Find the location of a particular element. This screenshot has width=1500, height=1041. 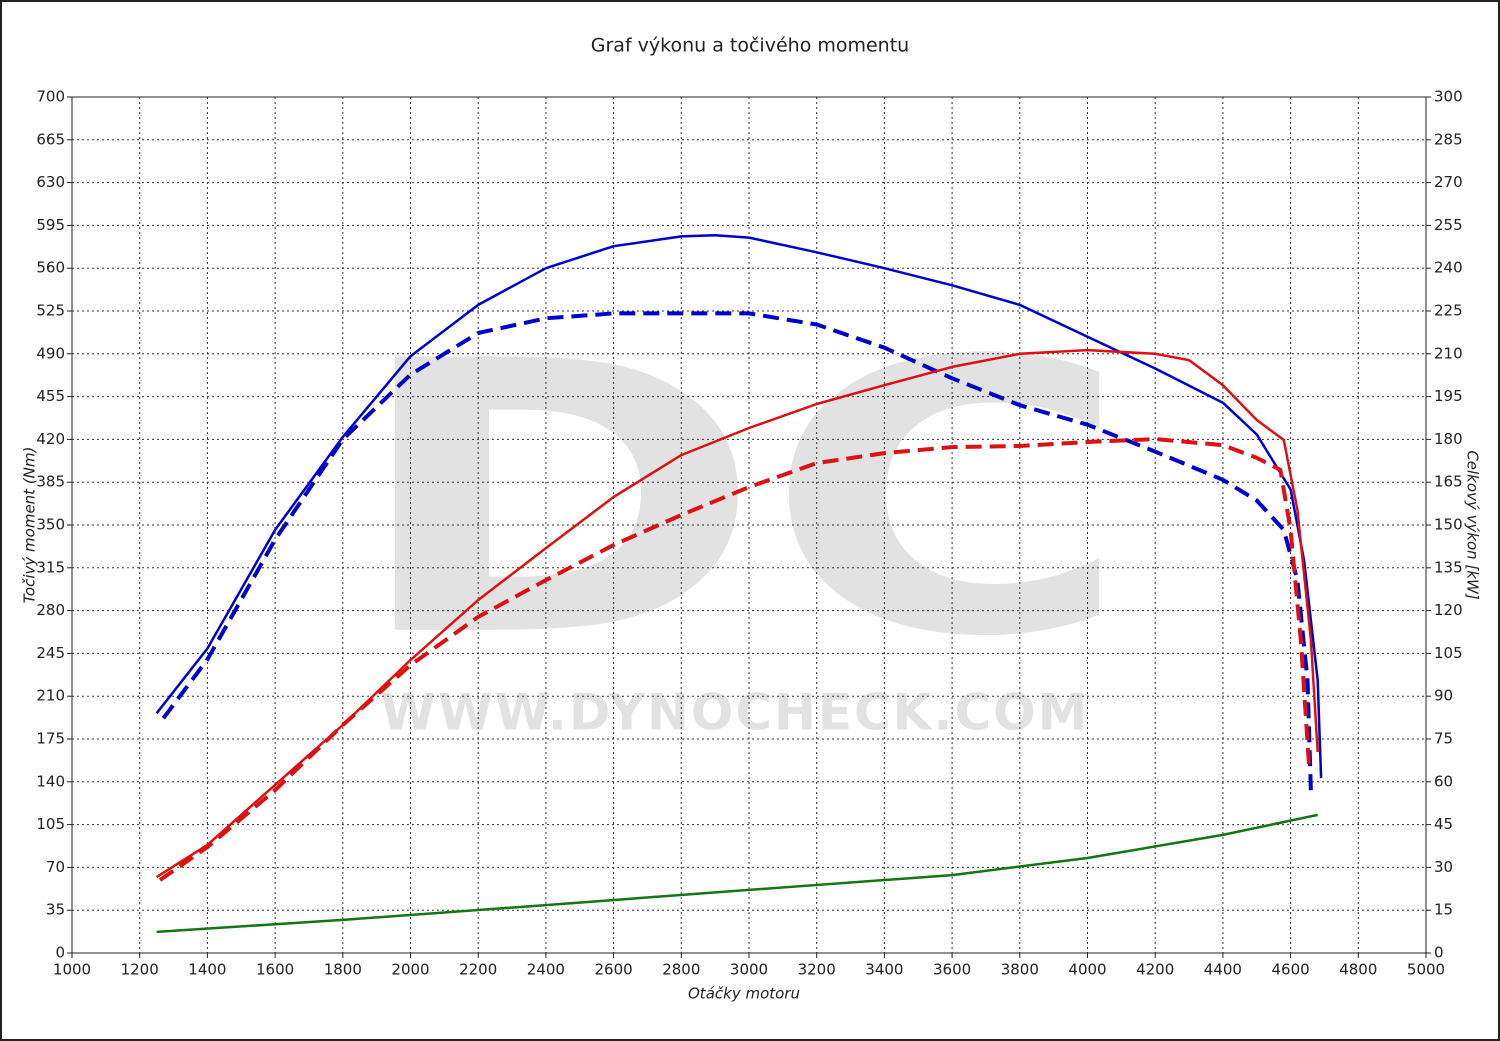

y-tick-label: 420 is located at coordinates (50, 439).